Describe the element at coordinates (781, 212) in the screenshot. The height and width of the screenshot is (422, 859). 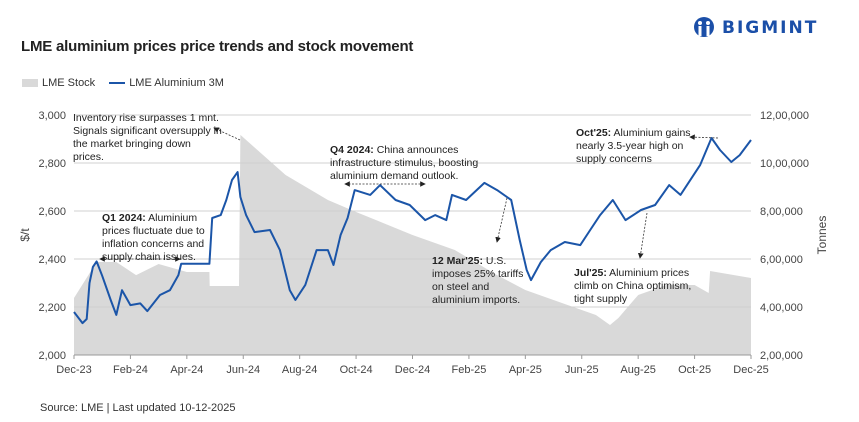
I see `y-tick-right: 8,00,000` at that location.